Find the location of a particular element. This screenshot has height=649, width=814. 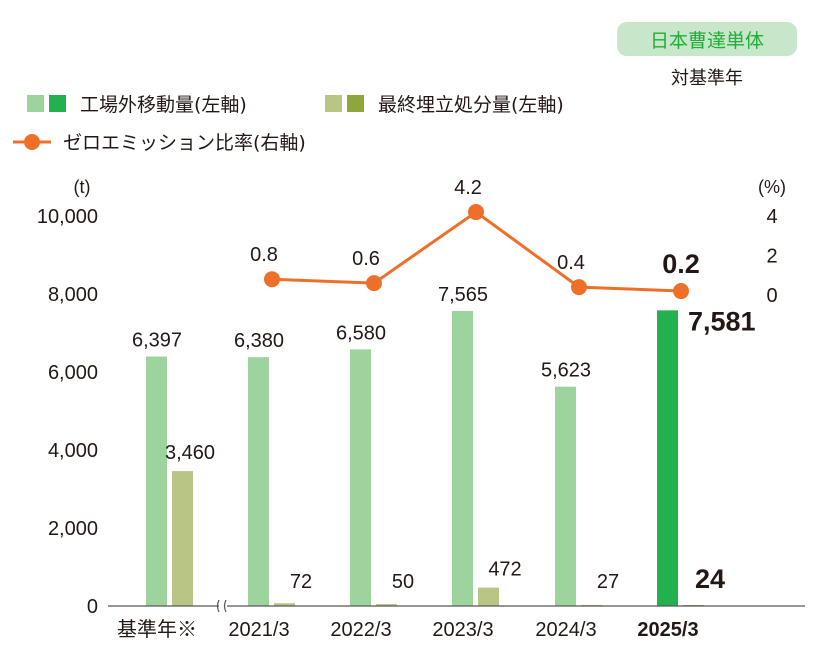

legend-landfill: 最終埋立処分量(左軸) is located at coordinates (444, 103).